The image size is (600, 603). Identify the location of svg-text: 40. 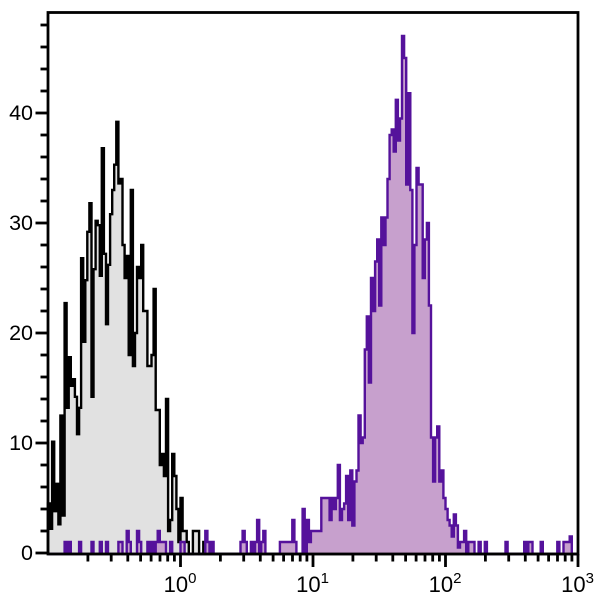
(21, 113).